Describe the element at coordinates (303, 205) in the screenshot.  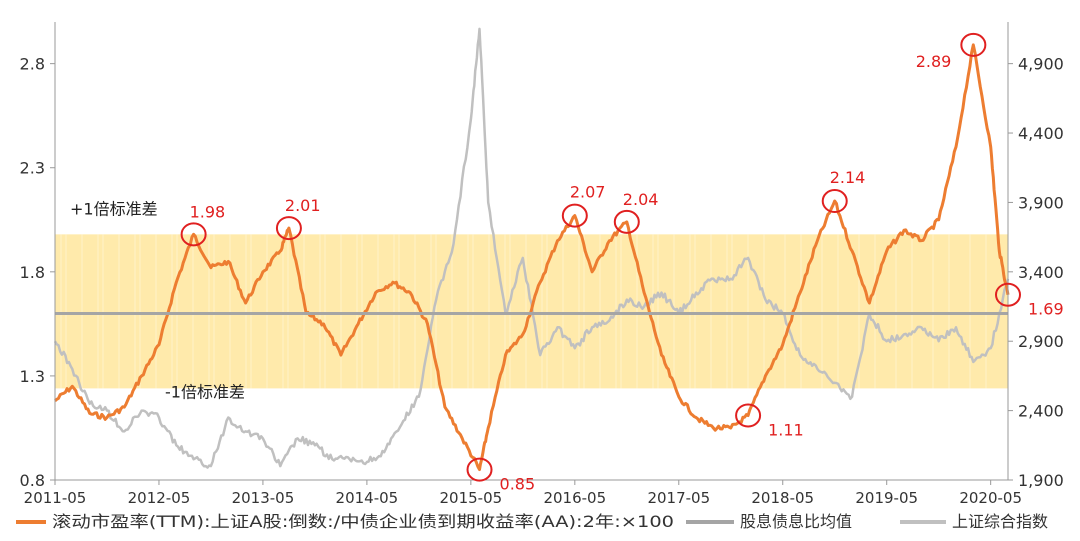
I see `annotation-label: 2.01` at that location.